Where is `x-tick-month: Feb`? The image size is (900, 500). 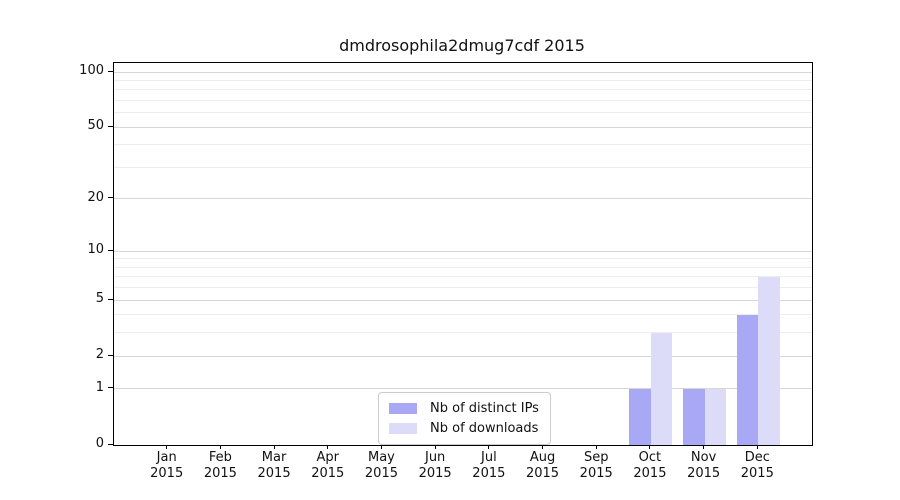 x-tick-month: Feb is located at coordinates (220, 457).